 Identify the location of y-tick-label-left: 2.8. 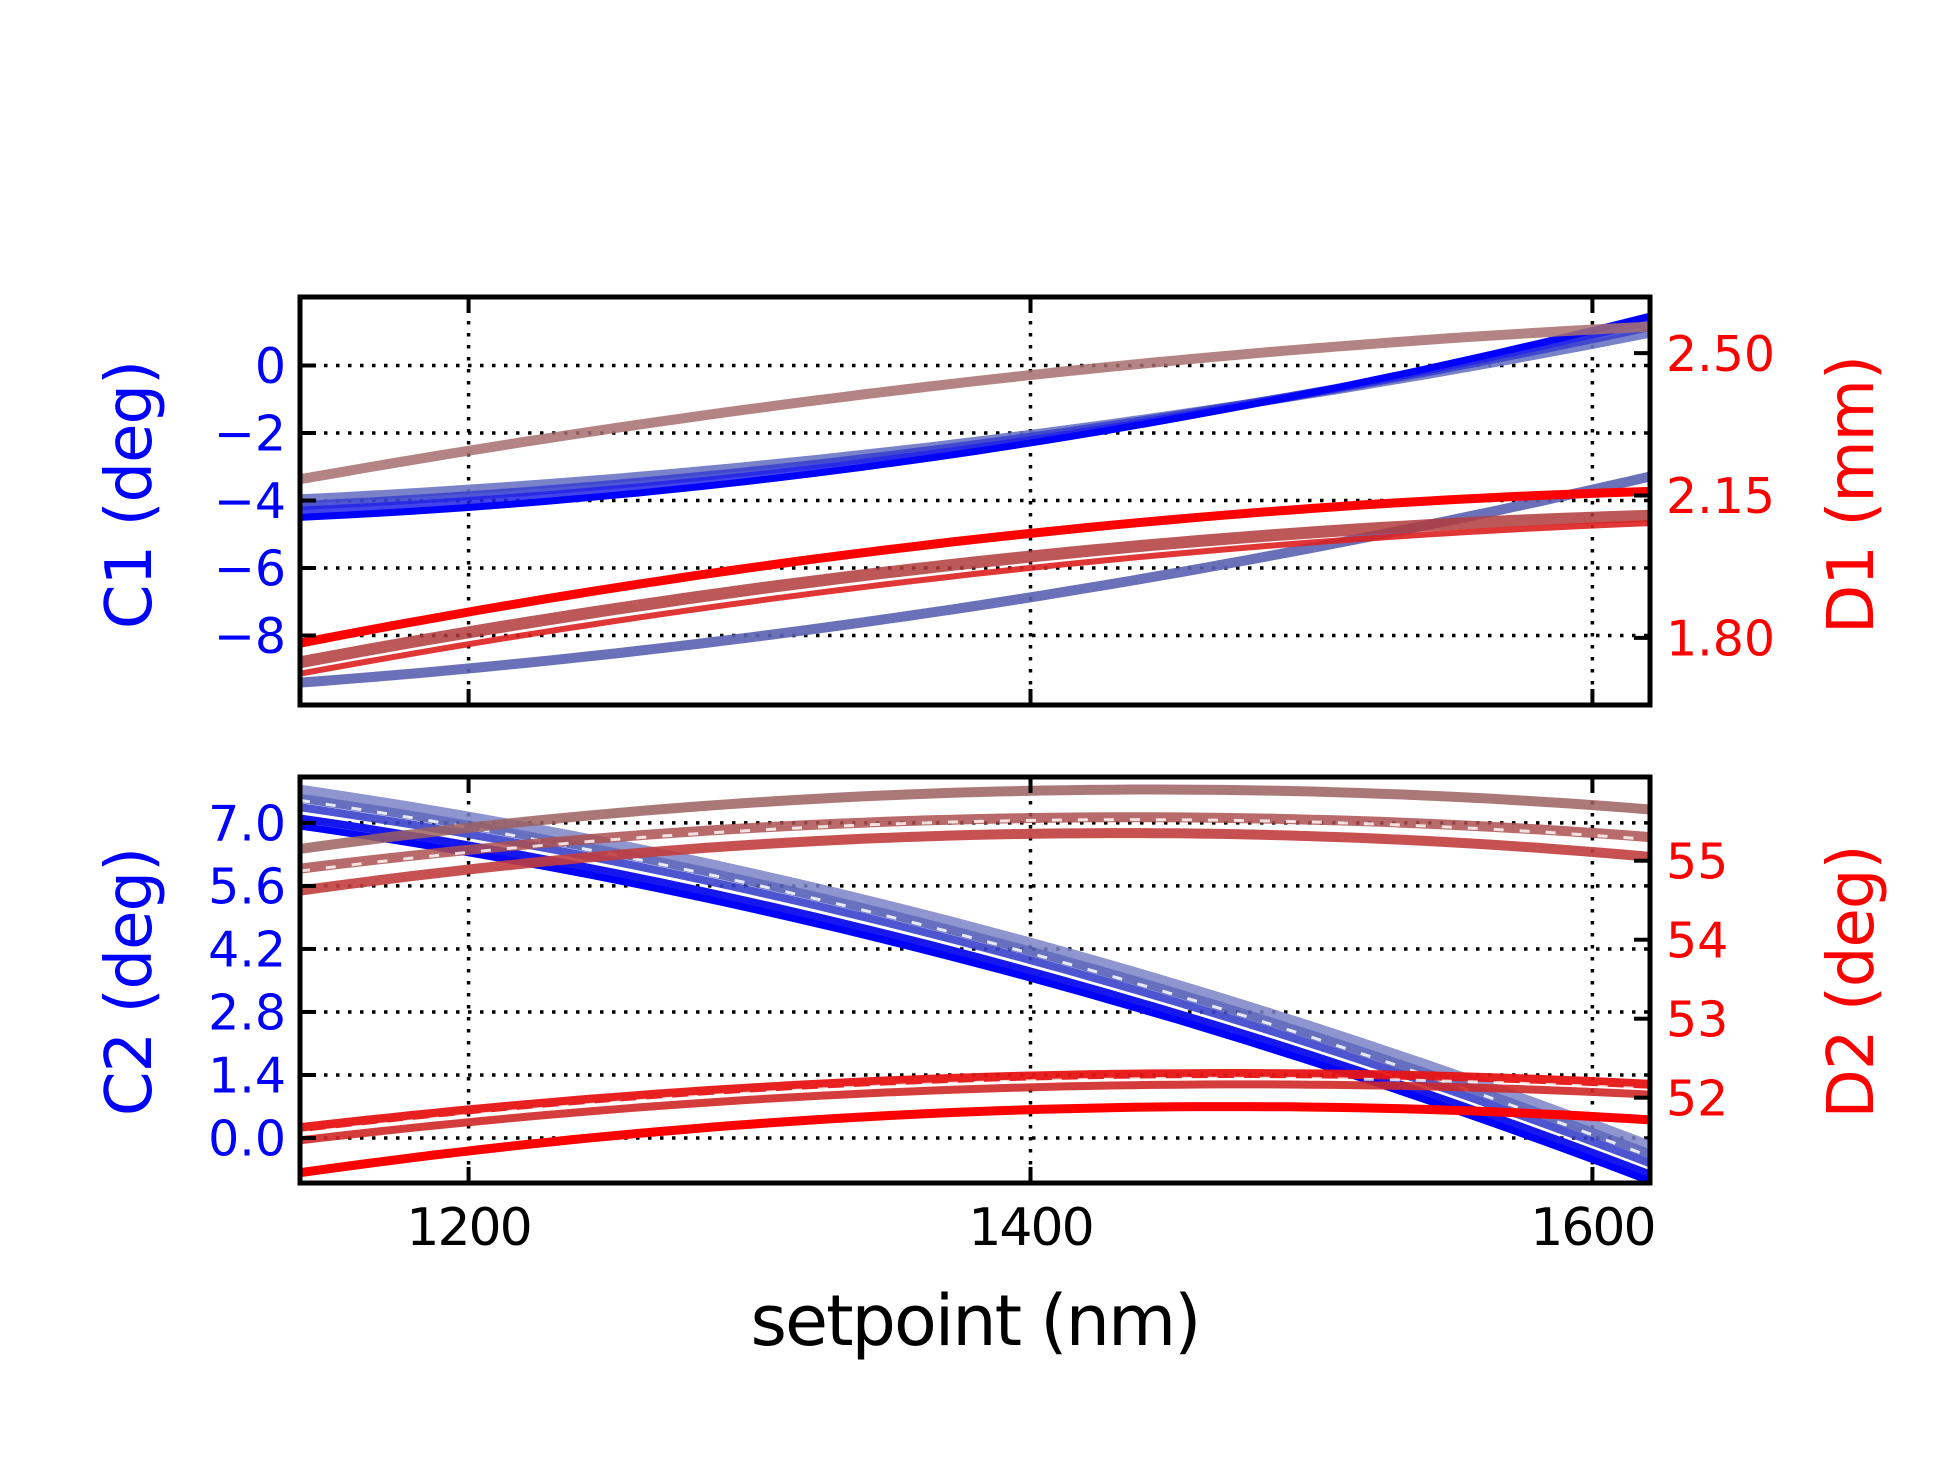
(247, 1013).